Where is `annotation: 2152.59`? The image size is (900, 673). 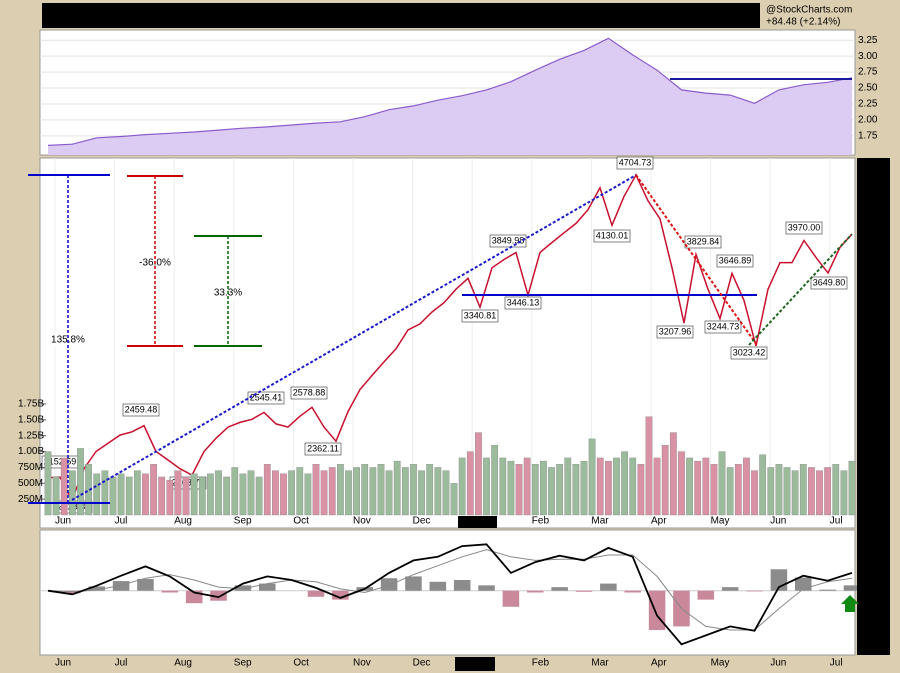 annotation: 2152.59 is located at coordinates (60, 461).